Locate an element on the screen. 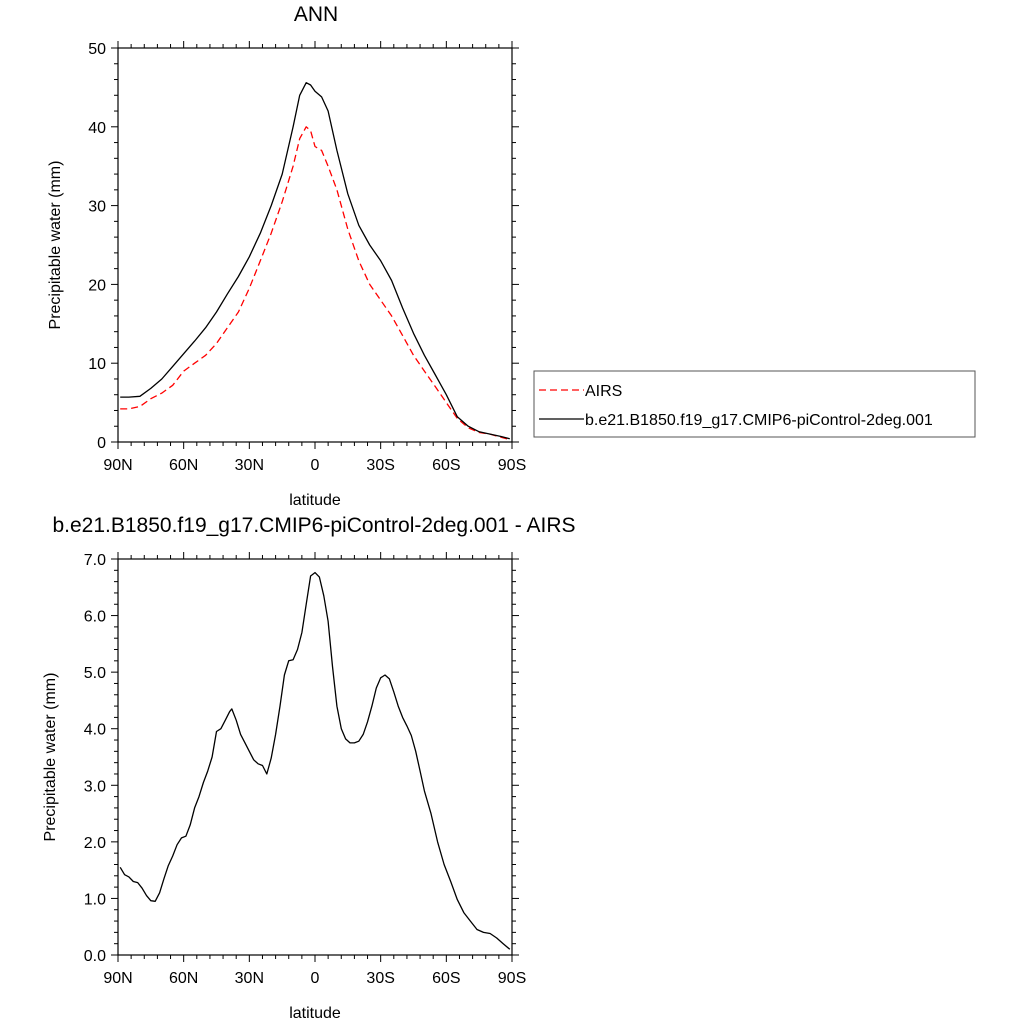 The image size is (1024, 1024). legend-box is located at coordinates (754, 404).